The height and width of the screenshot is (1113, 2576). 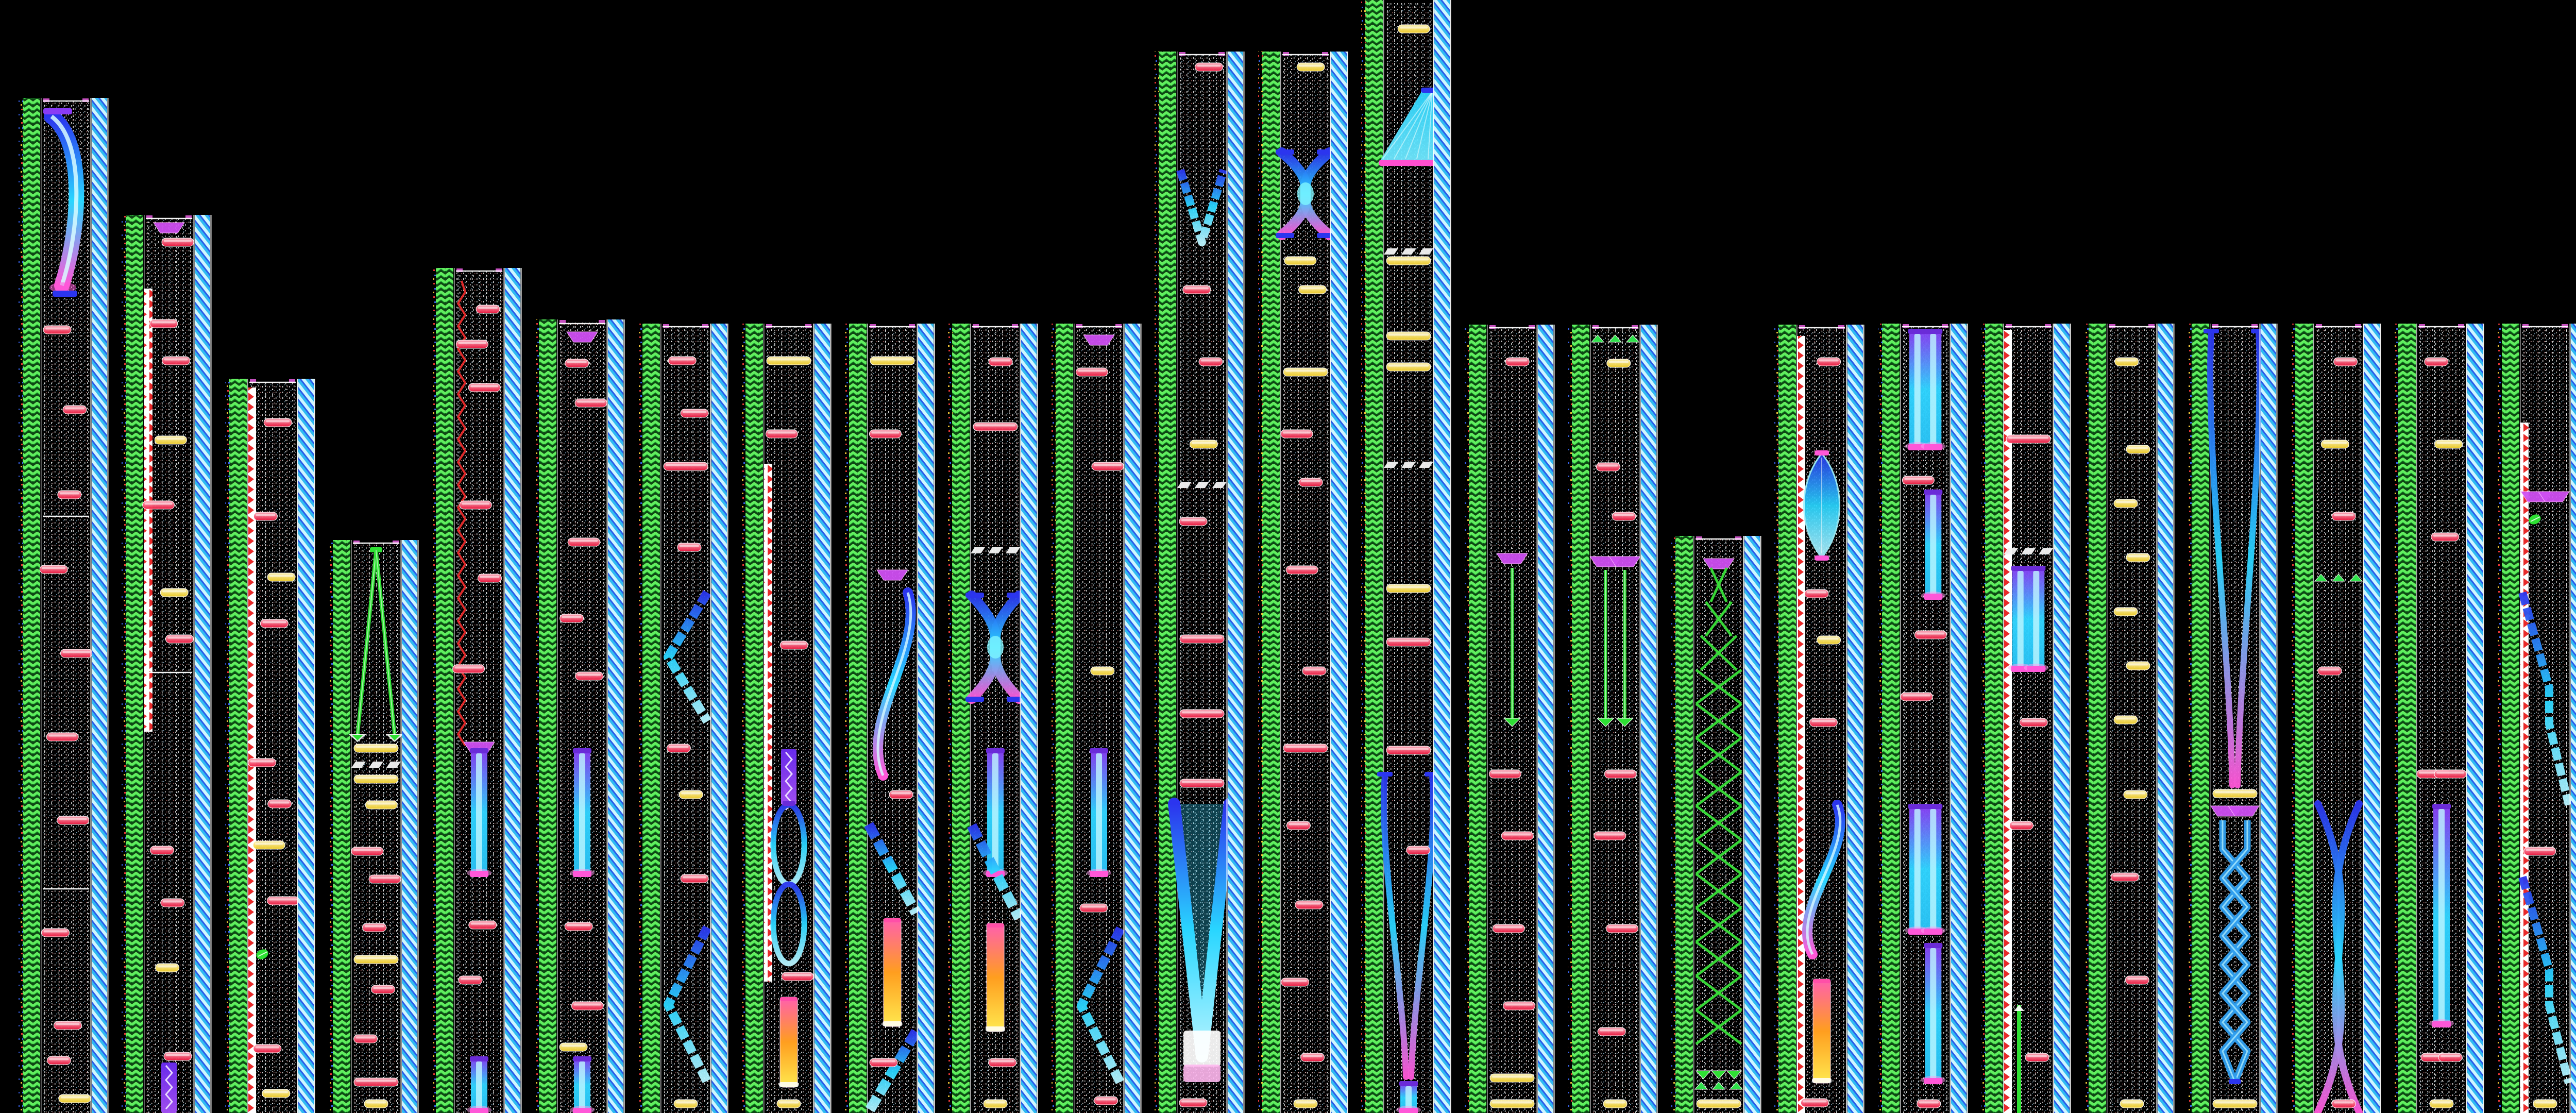 What do you see at coordinates (169, 1088) in the screenshot?
I see `gradient-bar-purple` at bounding box center [169, 1088].